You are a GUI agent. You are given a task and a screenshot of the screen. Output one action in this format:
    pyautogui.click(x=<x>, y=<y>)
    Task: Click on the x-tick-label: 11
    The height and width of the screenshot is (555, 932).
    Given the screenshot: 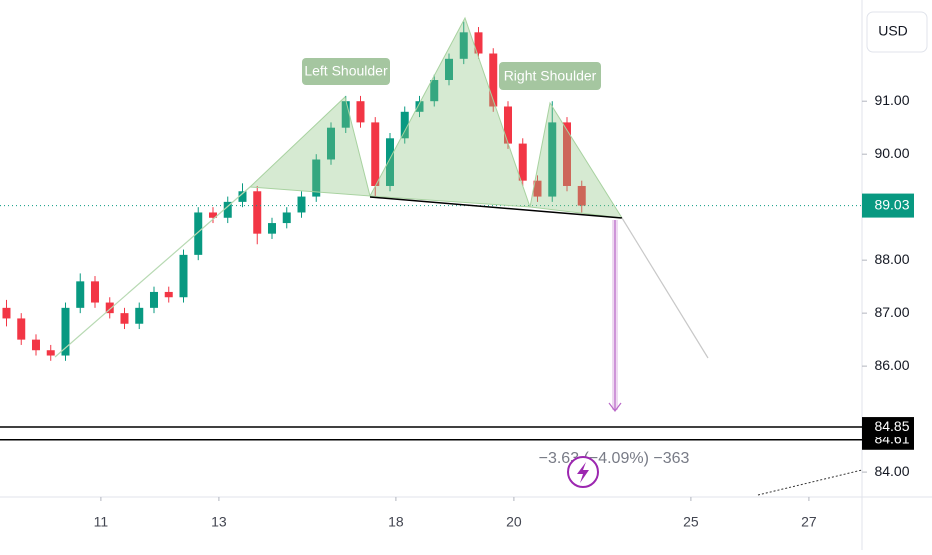 What is the action you would take?
    pyautogui.click(x=101, y=522)
    